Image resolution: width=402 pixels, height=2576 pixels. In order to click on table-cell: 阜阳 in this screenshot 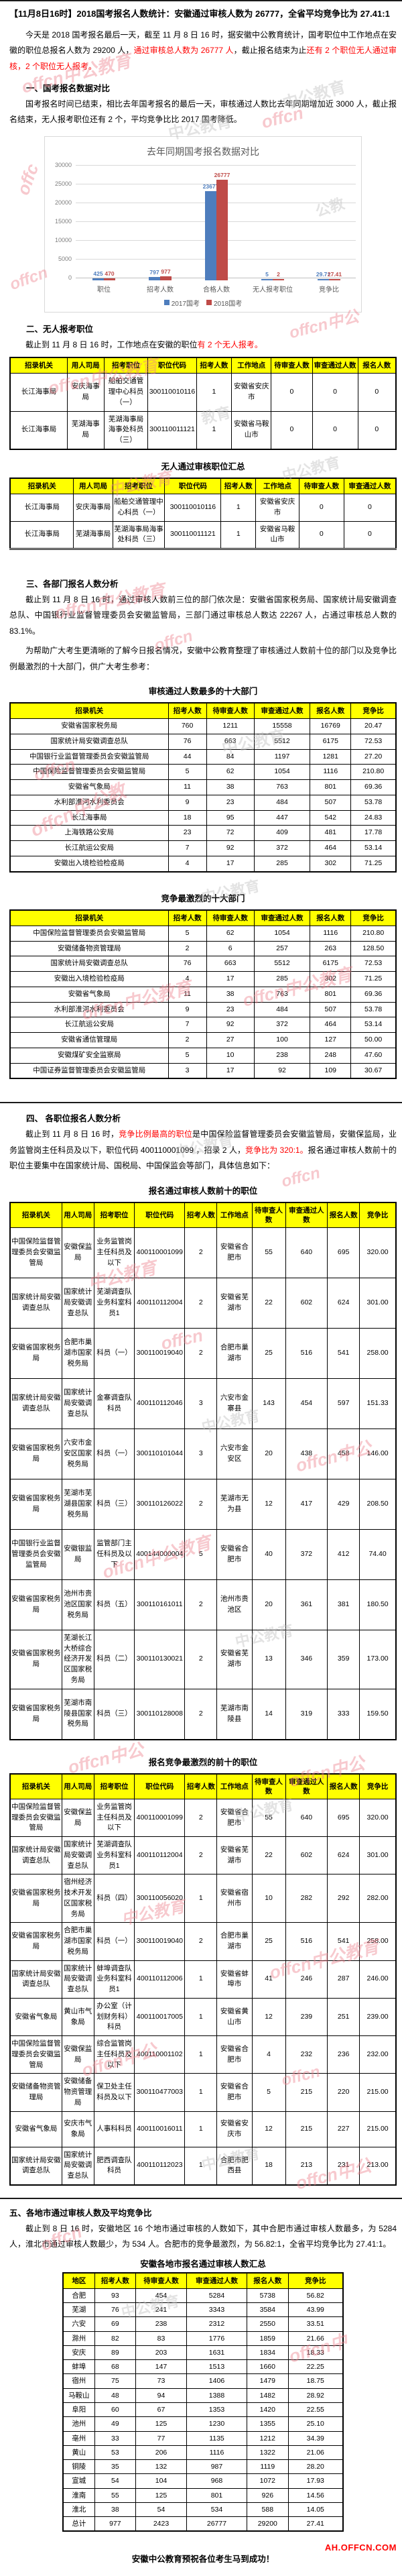, I will do `click(79, 2410)`.